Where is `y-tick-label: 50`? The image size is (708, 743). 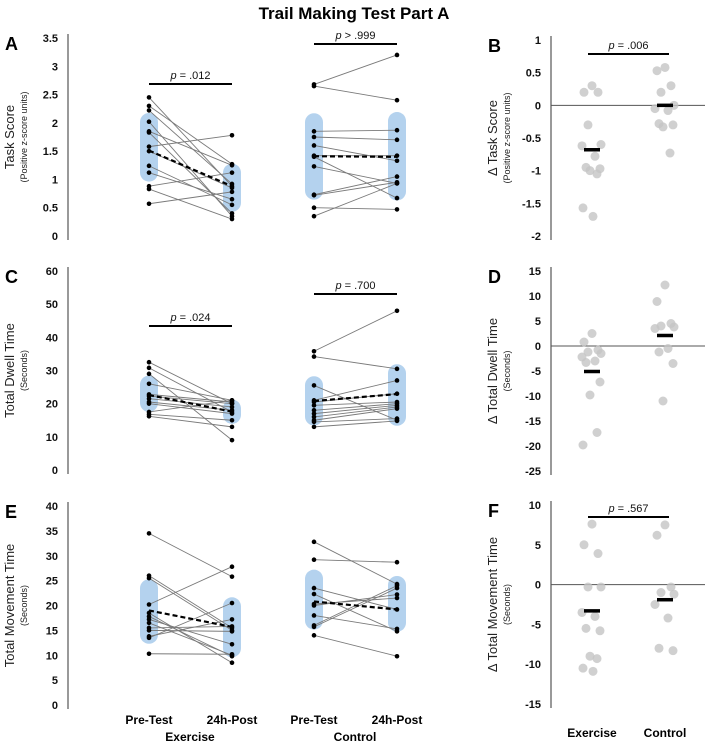
y-tick-label: 50 is located at coordinates (52, 305).